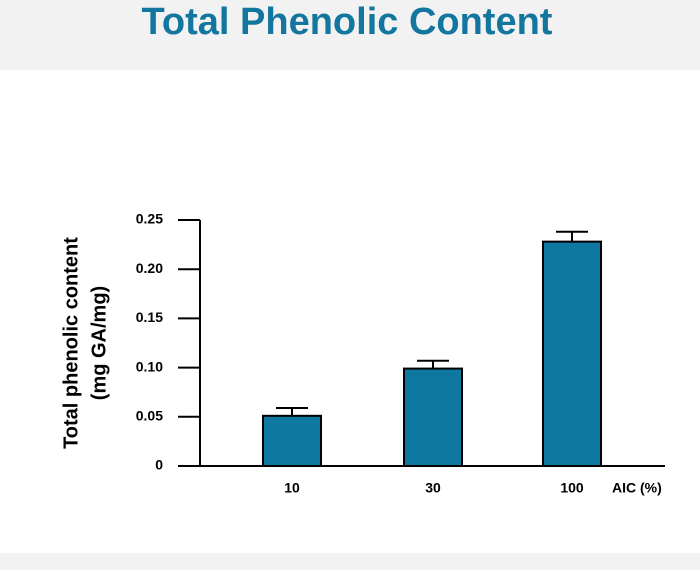  What do you see at coordinates (149, 268) in the screenshot?
I see `y-tick-label: 0.20` at bounding box center [149, 268].